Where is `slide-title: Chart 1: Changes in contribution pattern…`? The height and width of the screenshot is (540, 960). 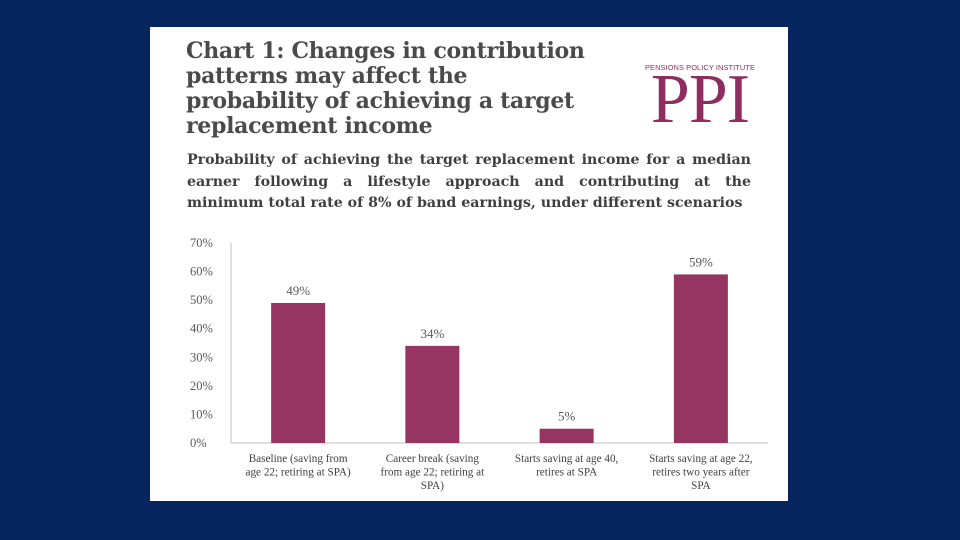
slide-title: Chart 1: Changes in contribution pattern… is located at coordinates (406, 89).